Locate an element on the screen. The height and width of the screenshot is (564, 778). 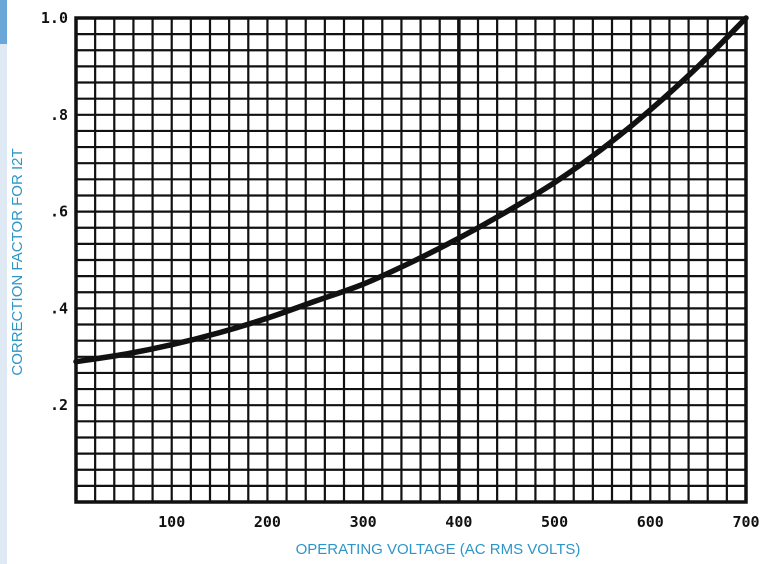
y-tick-label: 1.0 is located at coordinates (54, 18).